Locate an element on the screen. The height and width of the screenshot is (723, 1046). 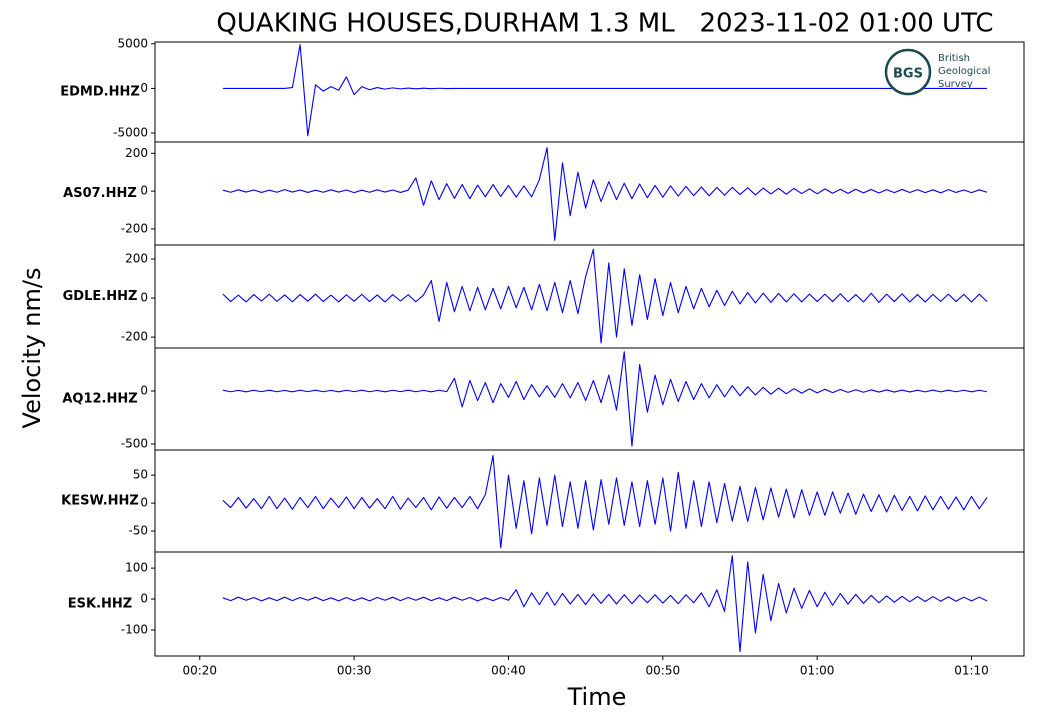
y-tick-label: 100 is located at coordinates (136, 568).